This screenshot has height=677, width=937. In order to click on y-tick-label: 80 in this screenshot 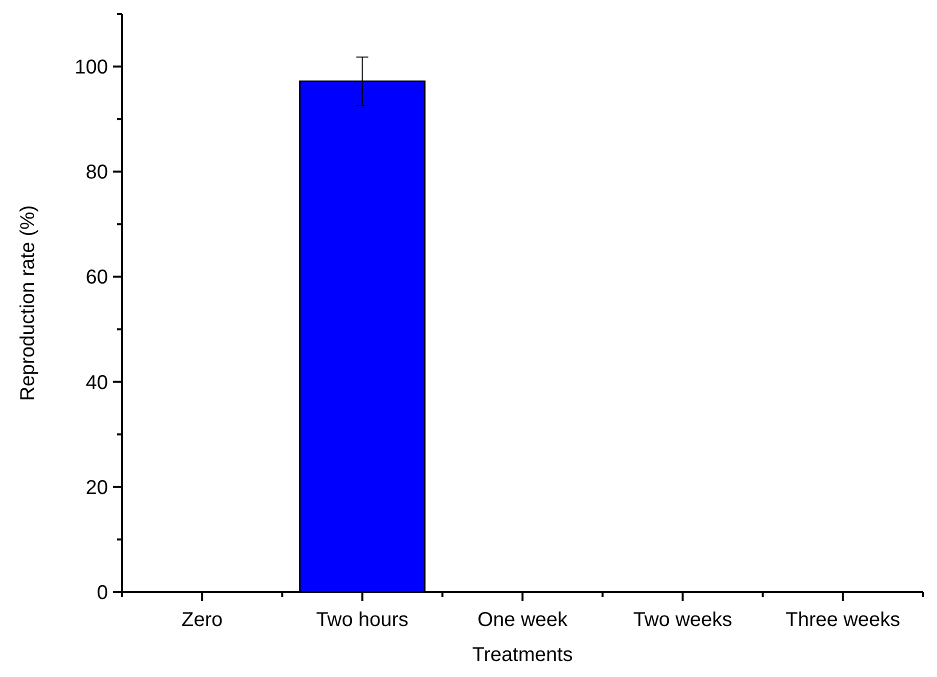, I will do `click(97, 173)`.